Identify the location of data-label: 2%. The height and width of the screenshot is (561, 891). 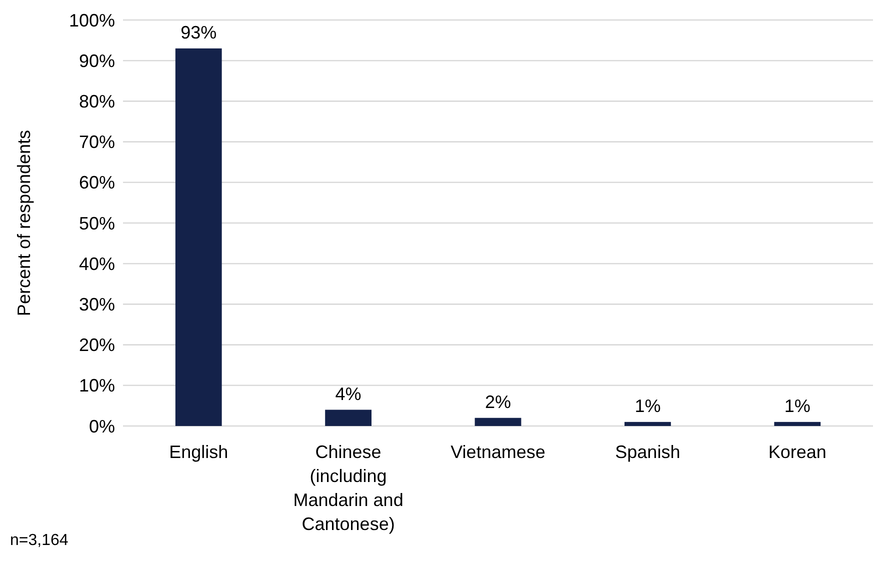
(498, 402).